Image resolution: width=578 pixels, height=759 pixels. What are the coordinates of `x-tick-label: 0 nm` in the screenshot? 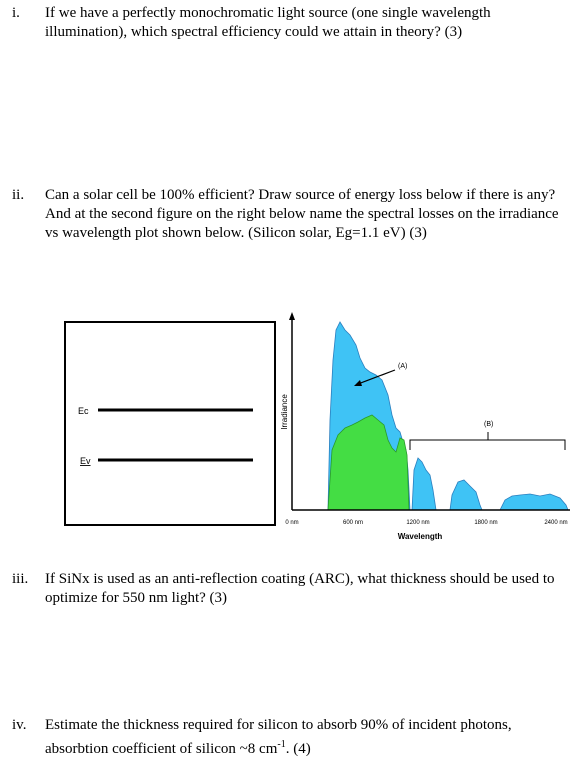 It's located at (291, 523).